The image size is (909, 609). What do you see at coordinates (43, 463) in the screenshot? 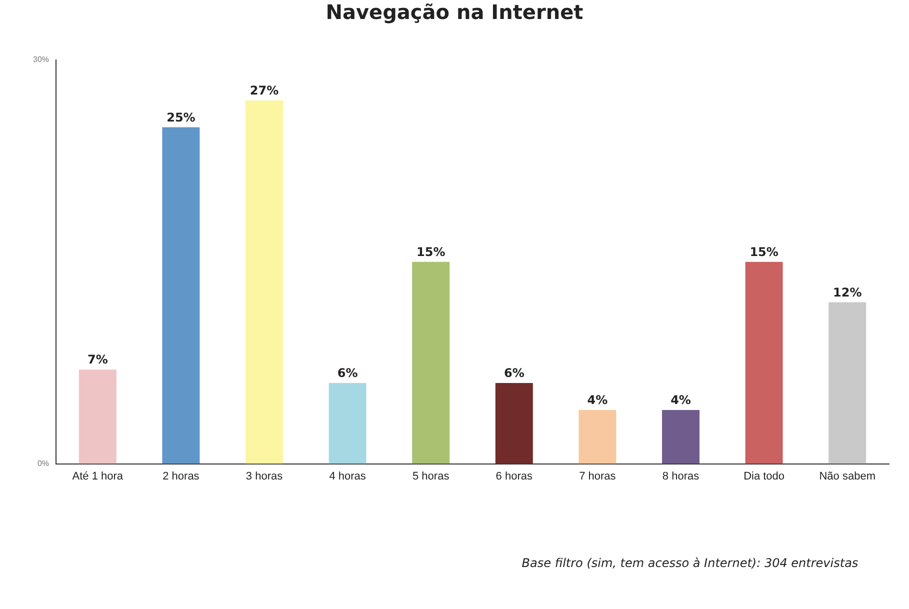
I see `y-tick-label: 0%` at bounding box center [43, 463].